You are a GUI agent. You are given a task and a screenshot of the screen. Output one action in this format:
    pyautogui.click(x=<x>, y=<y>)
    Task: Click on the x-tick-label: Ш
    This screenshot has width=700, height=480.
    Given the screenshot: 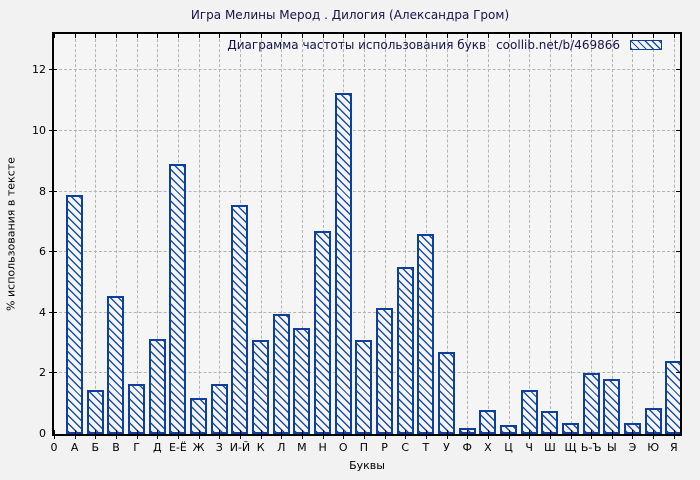 What is the action you would take?
    pyautogui.click(x=549, y=447)
    